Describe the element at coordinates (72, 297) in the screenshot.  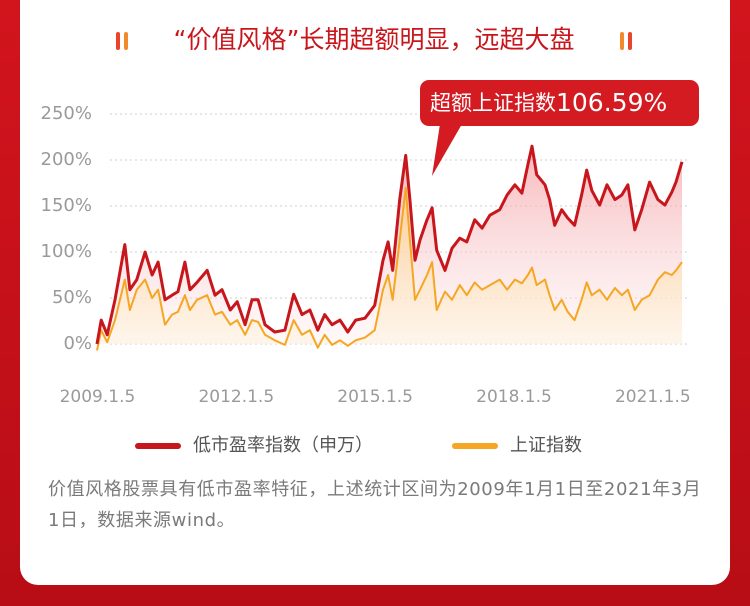
I see `y-tick-label: 50%` at that location.